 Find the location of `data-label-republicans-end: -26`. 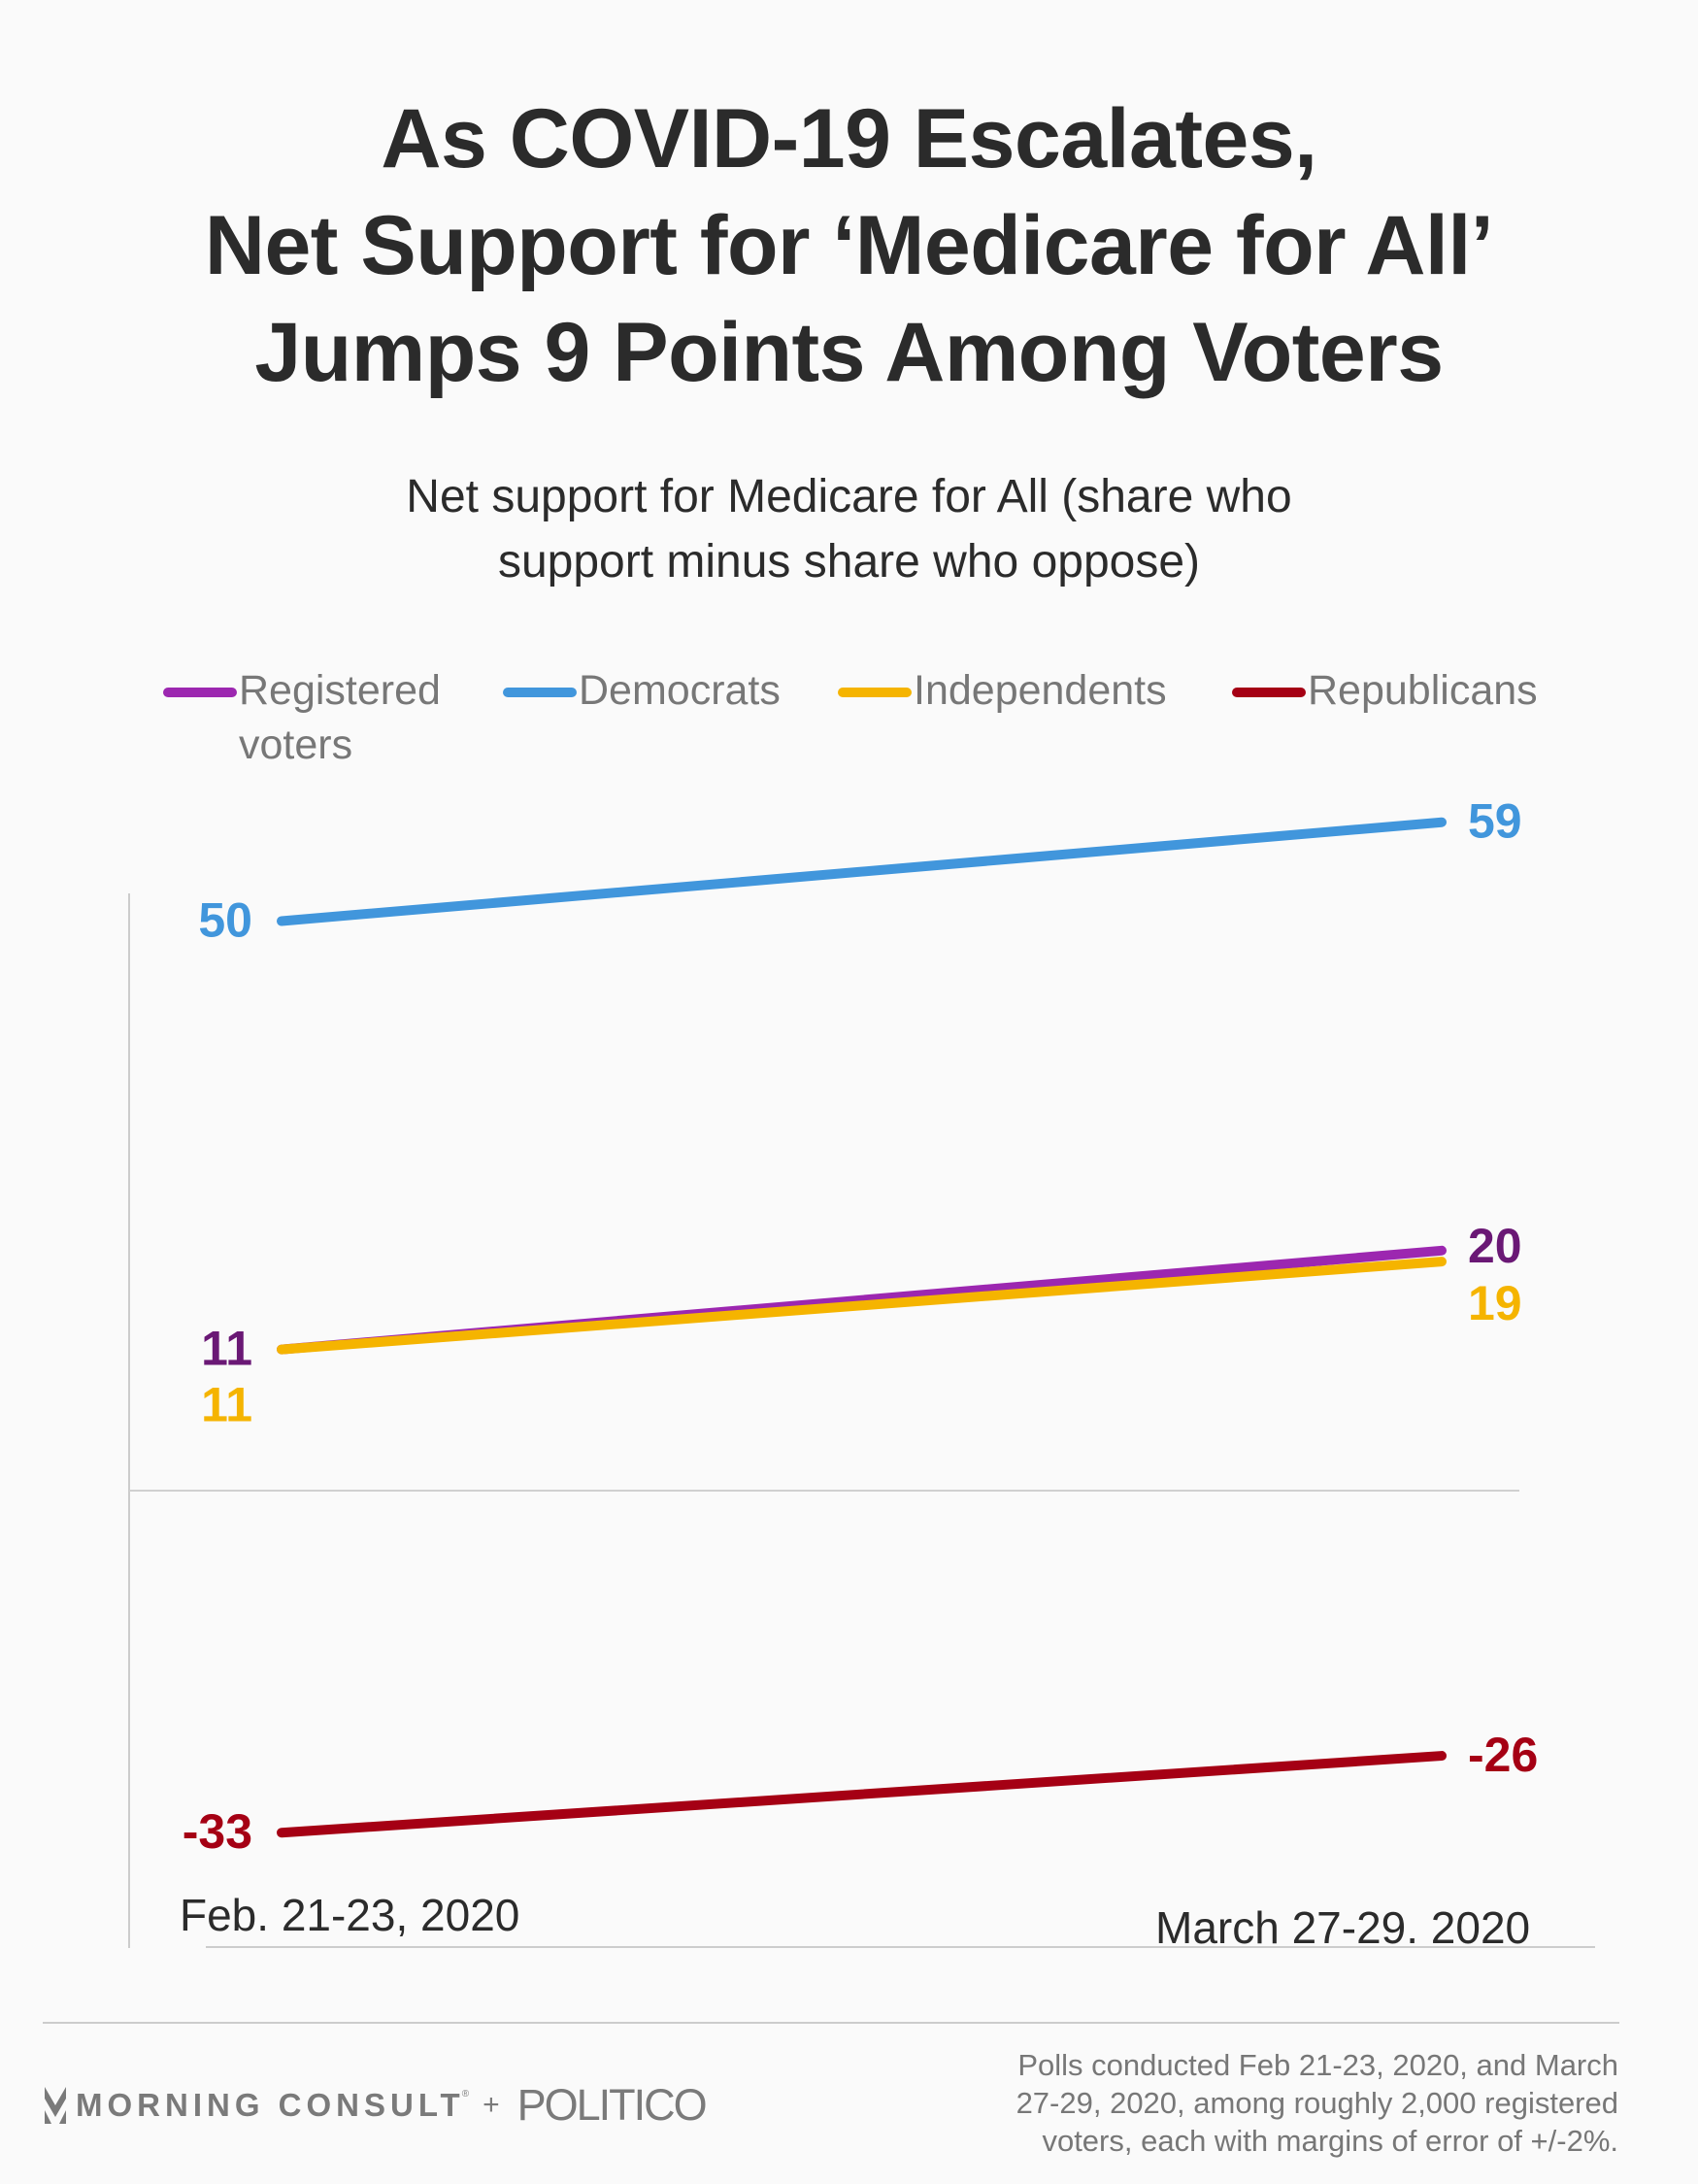

data-label-republicans-end: -26 is located at coordinates (1503, 1755).